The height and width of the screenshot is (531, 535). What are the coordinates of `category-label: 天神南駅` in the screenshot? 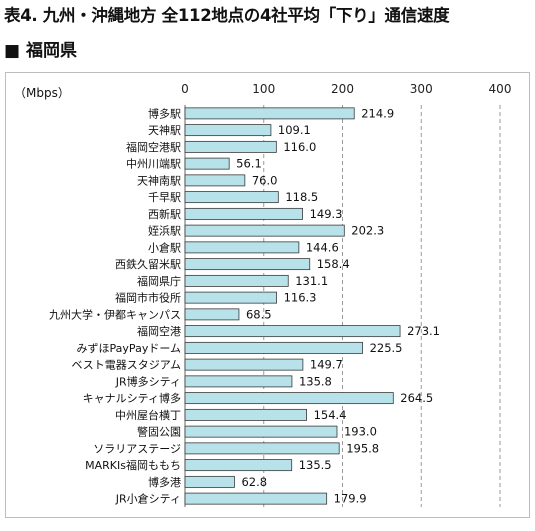 It's located at (159, 180).